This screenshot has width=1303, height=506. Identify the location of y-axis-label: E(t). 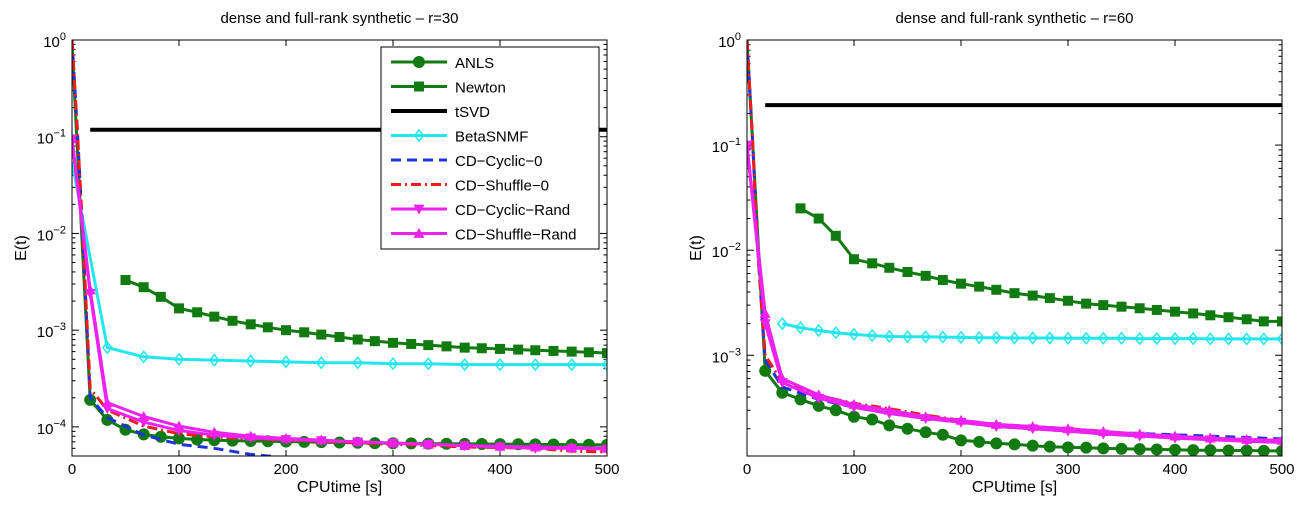
(21, 248).